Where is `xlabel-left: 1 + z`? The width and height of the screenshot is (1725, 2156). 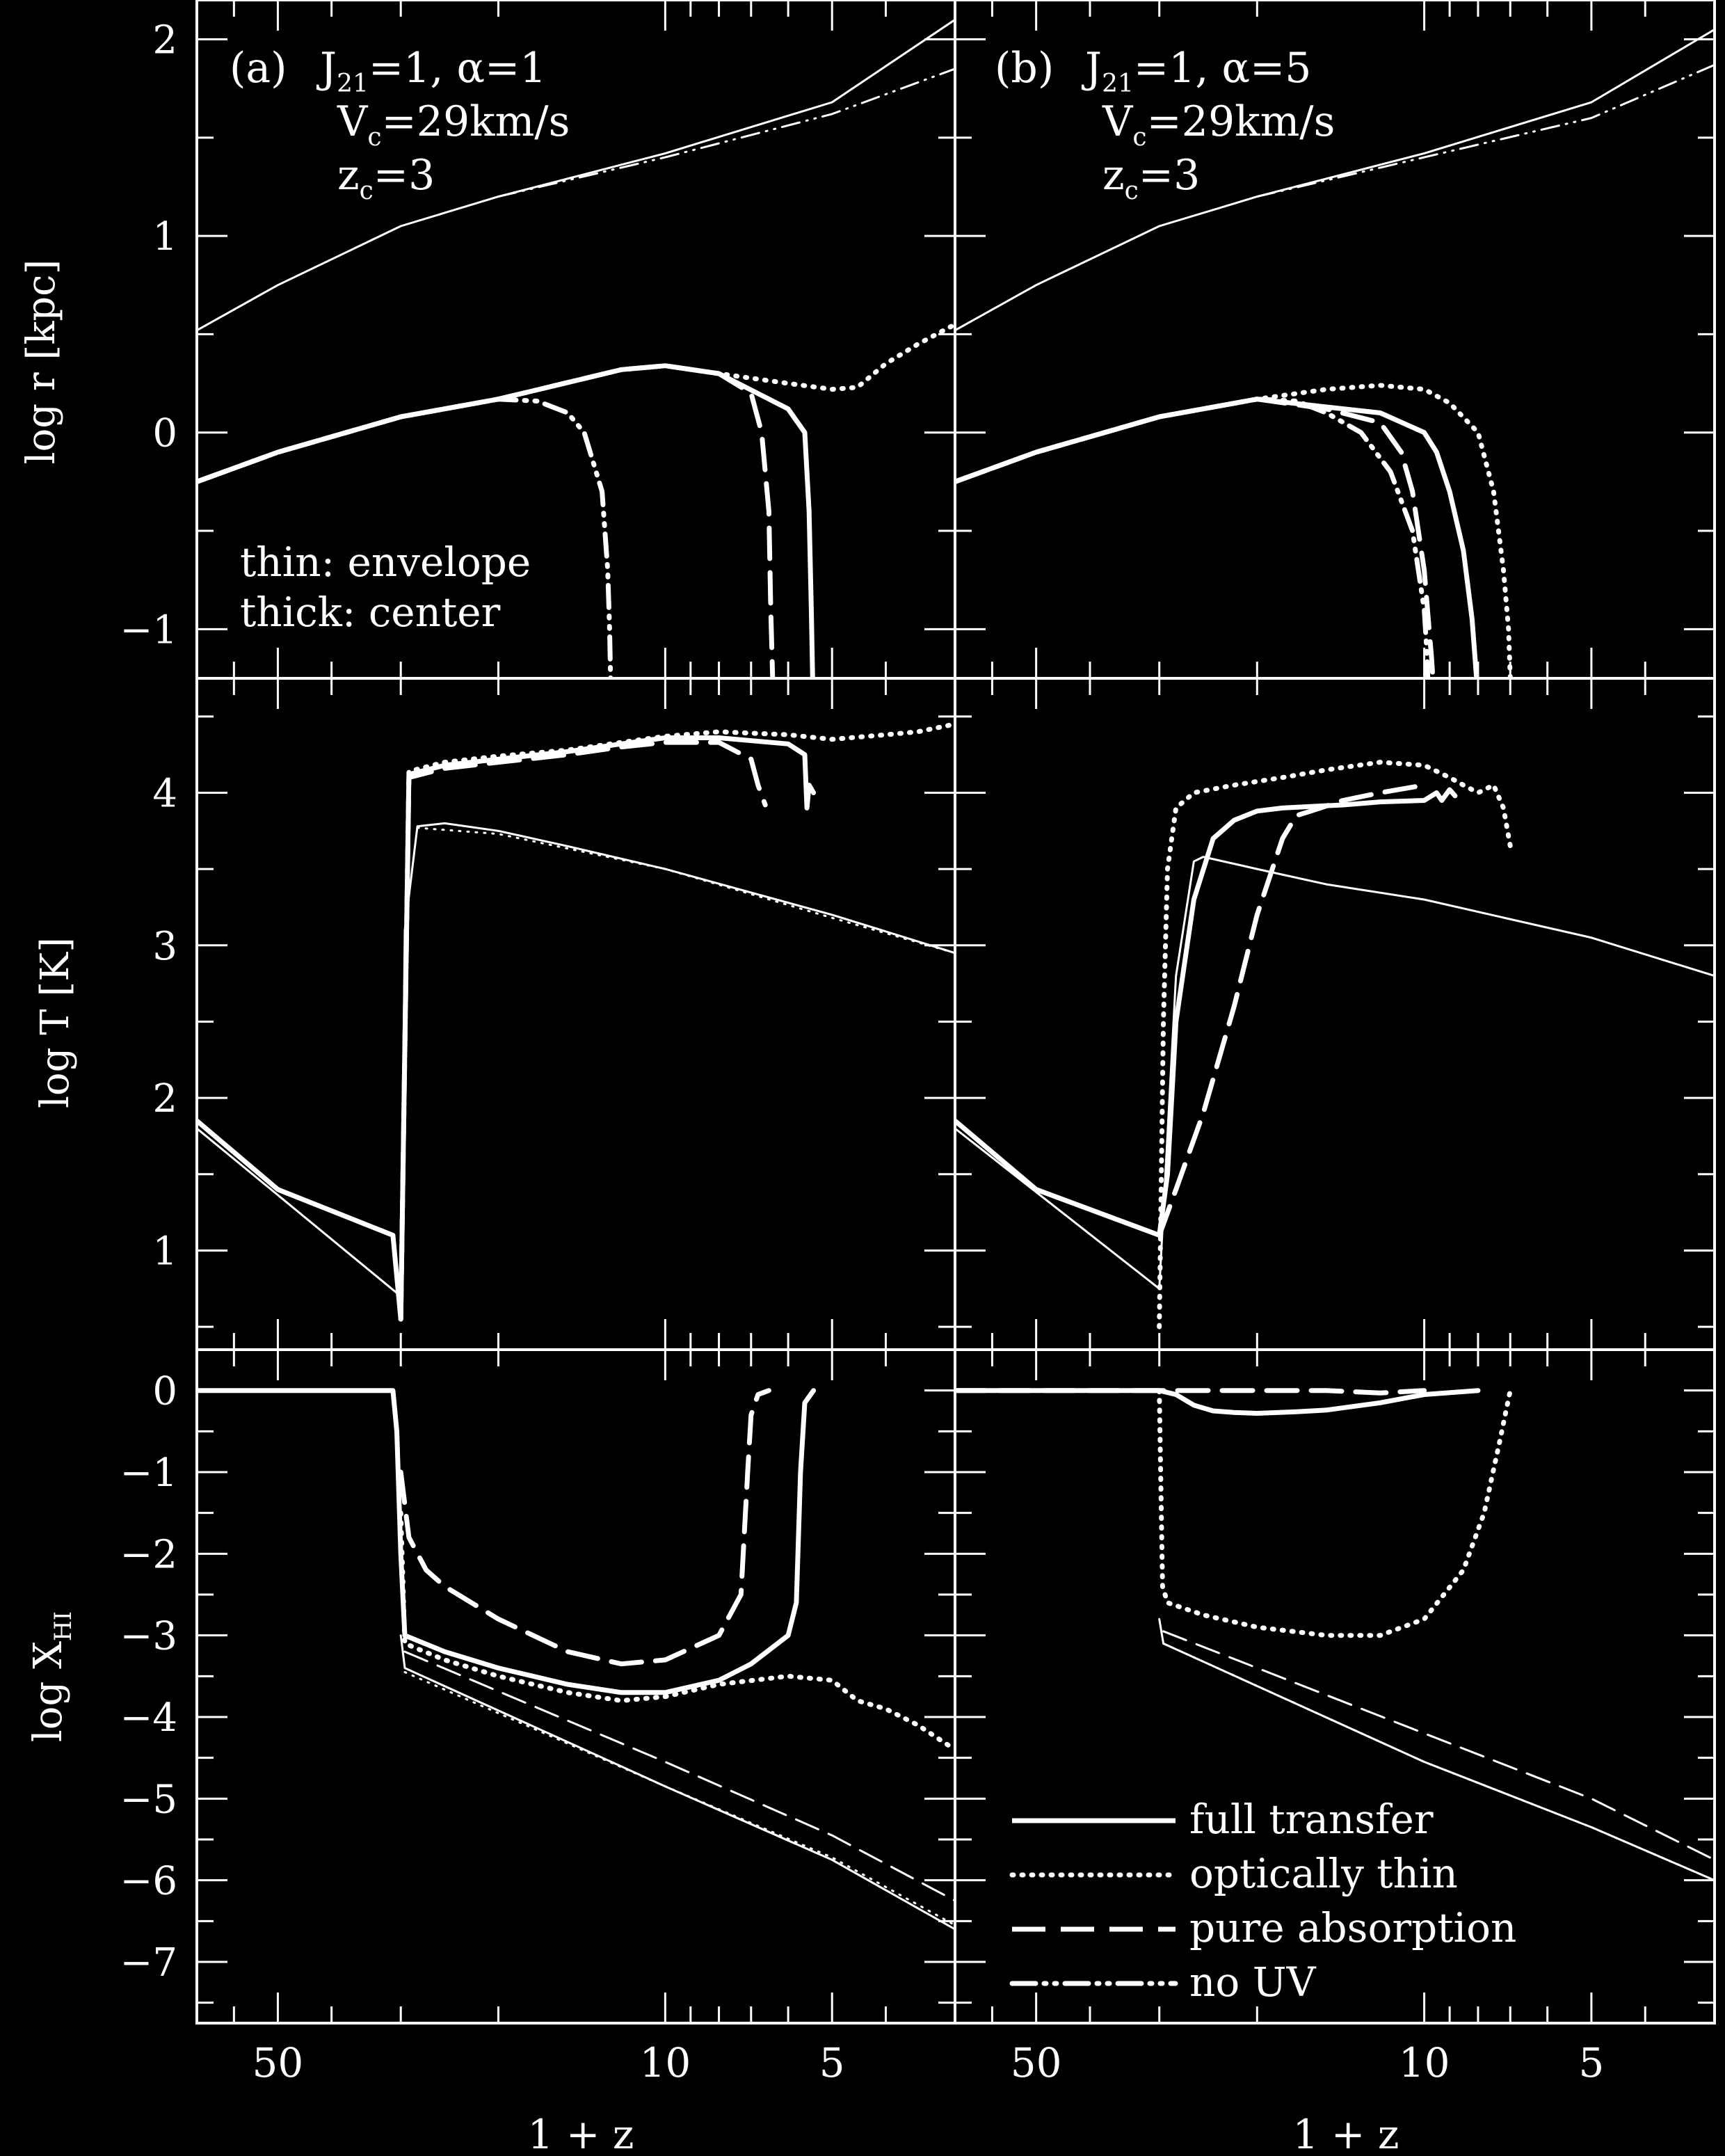
xlabel-left: 1 + z is located at coordinates (581, 2133).